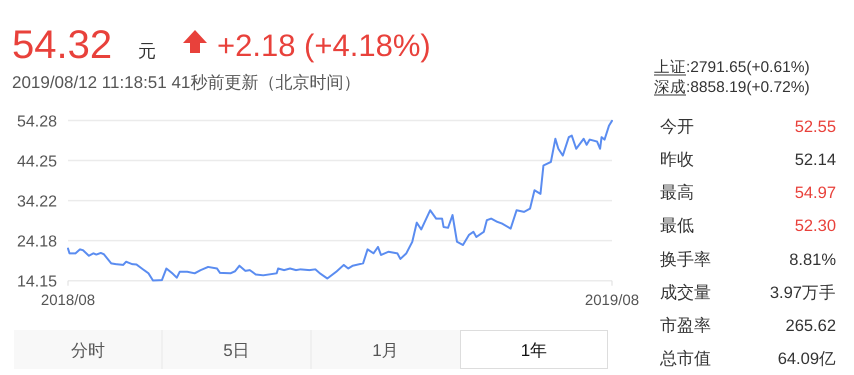 The height and width of the screenshot is (375, 854). Describe the element at coordinates (732, 67) in the screenshot. I see `text: 上证:2791.65(+0.61%)` at that location.